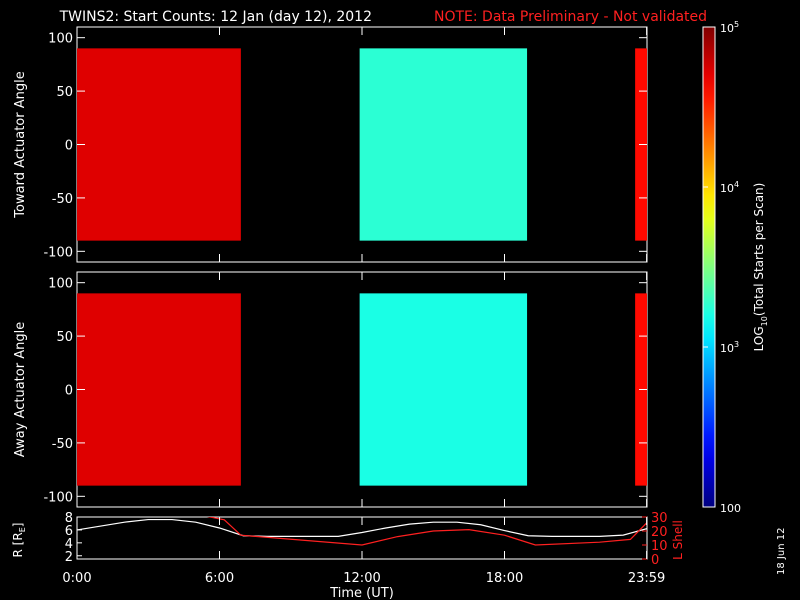  I want to click on orbit-lines, so click(362, 531).